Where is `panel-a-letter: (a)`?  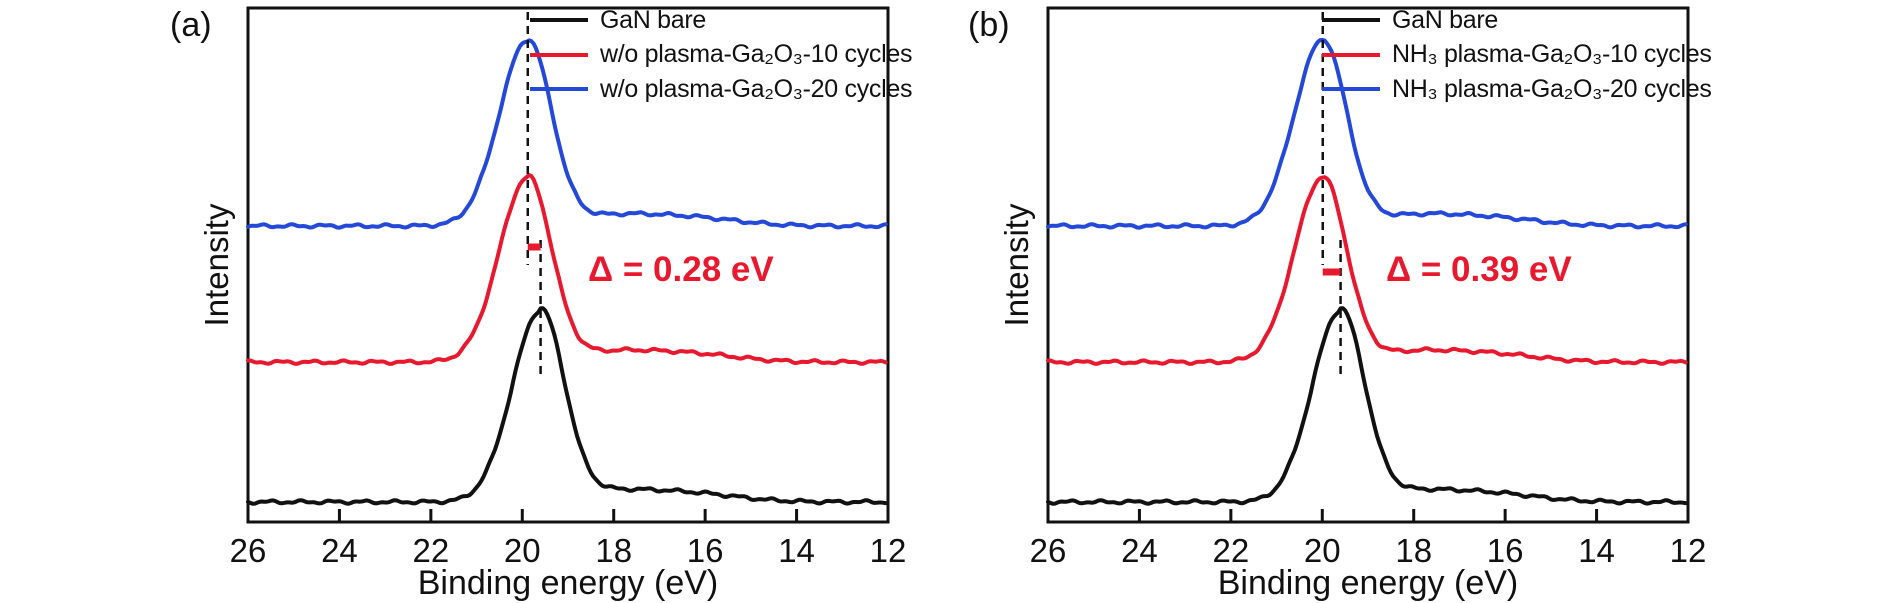 panel-a-letter: (a) is located at coordinates (191, 25).